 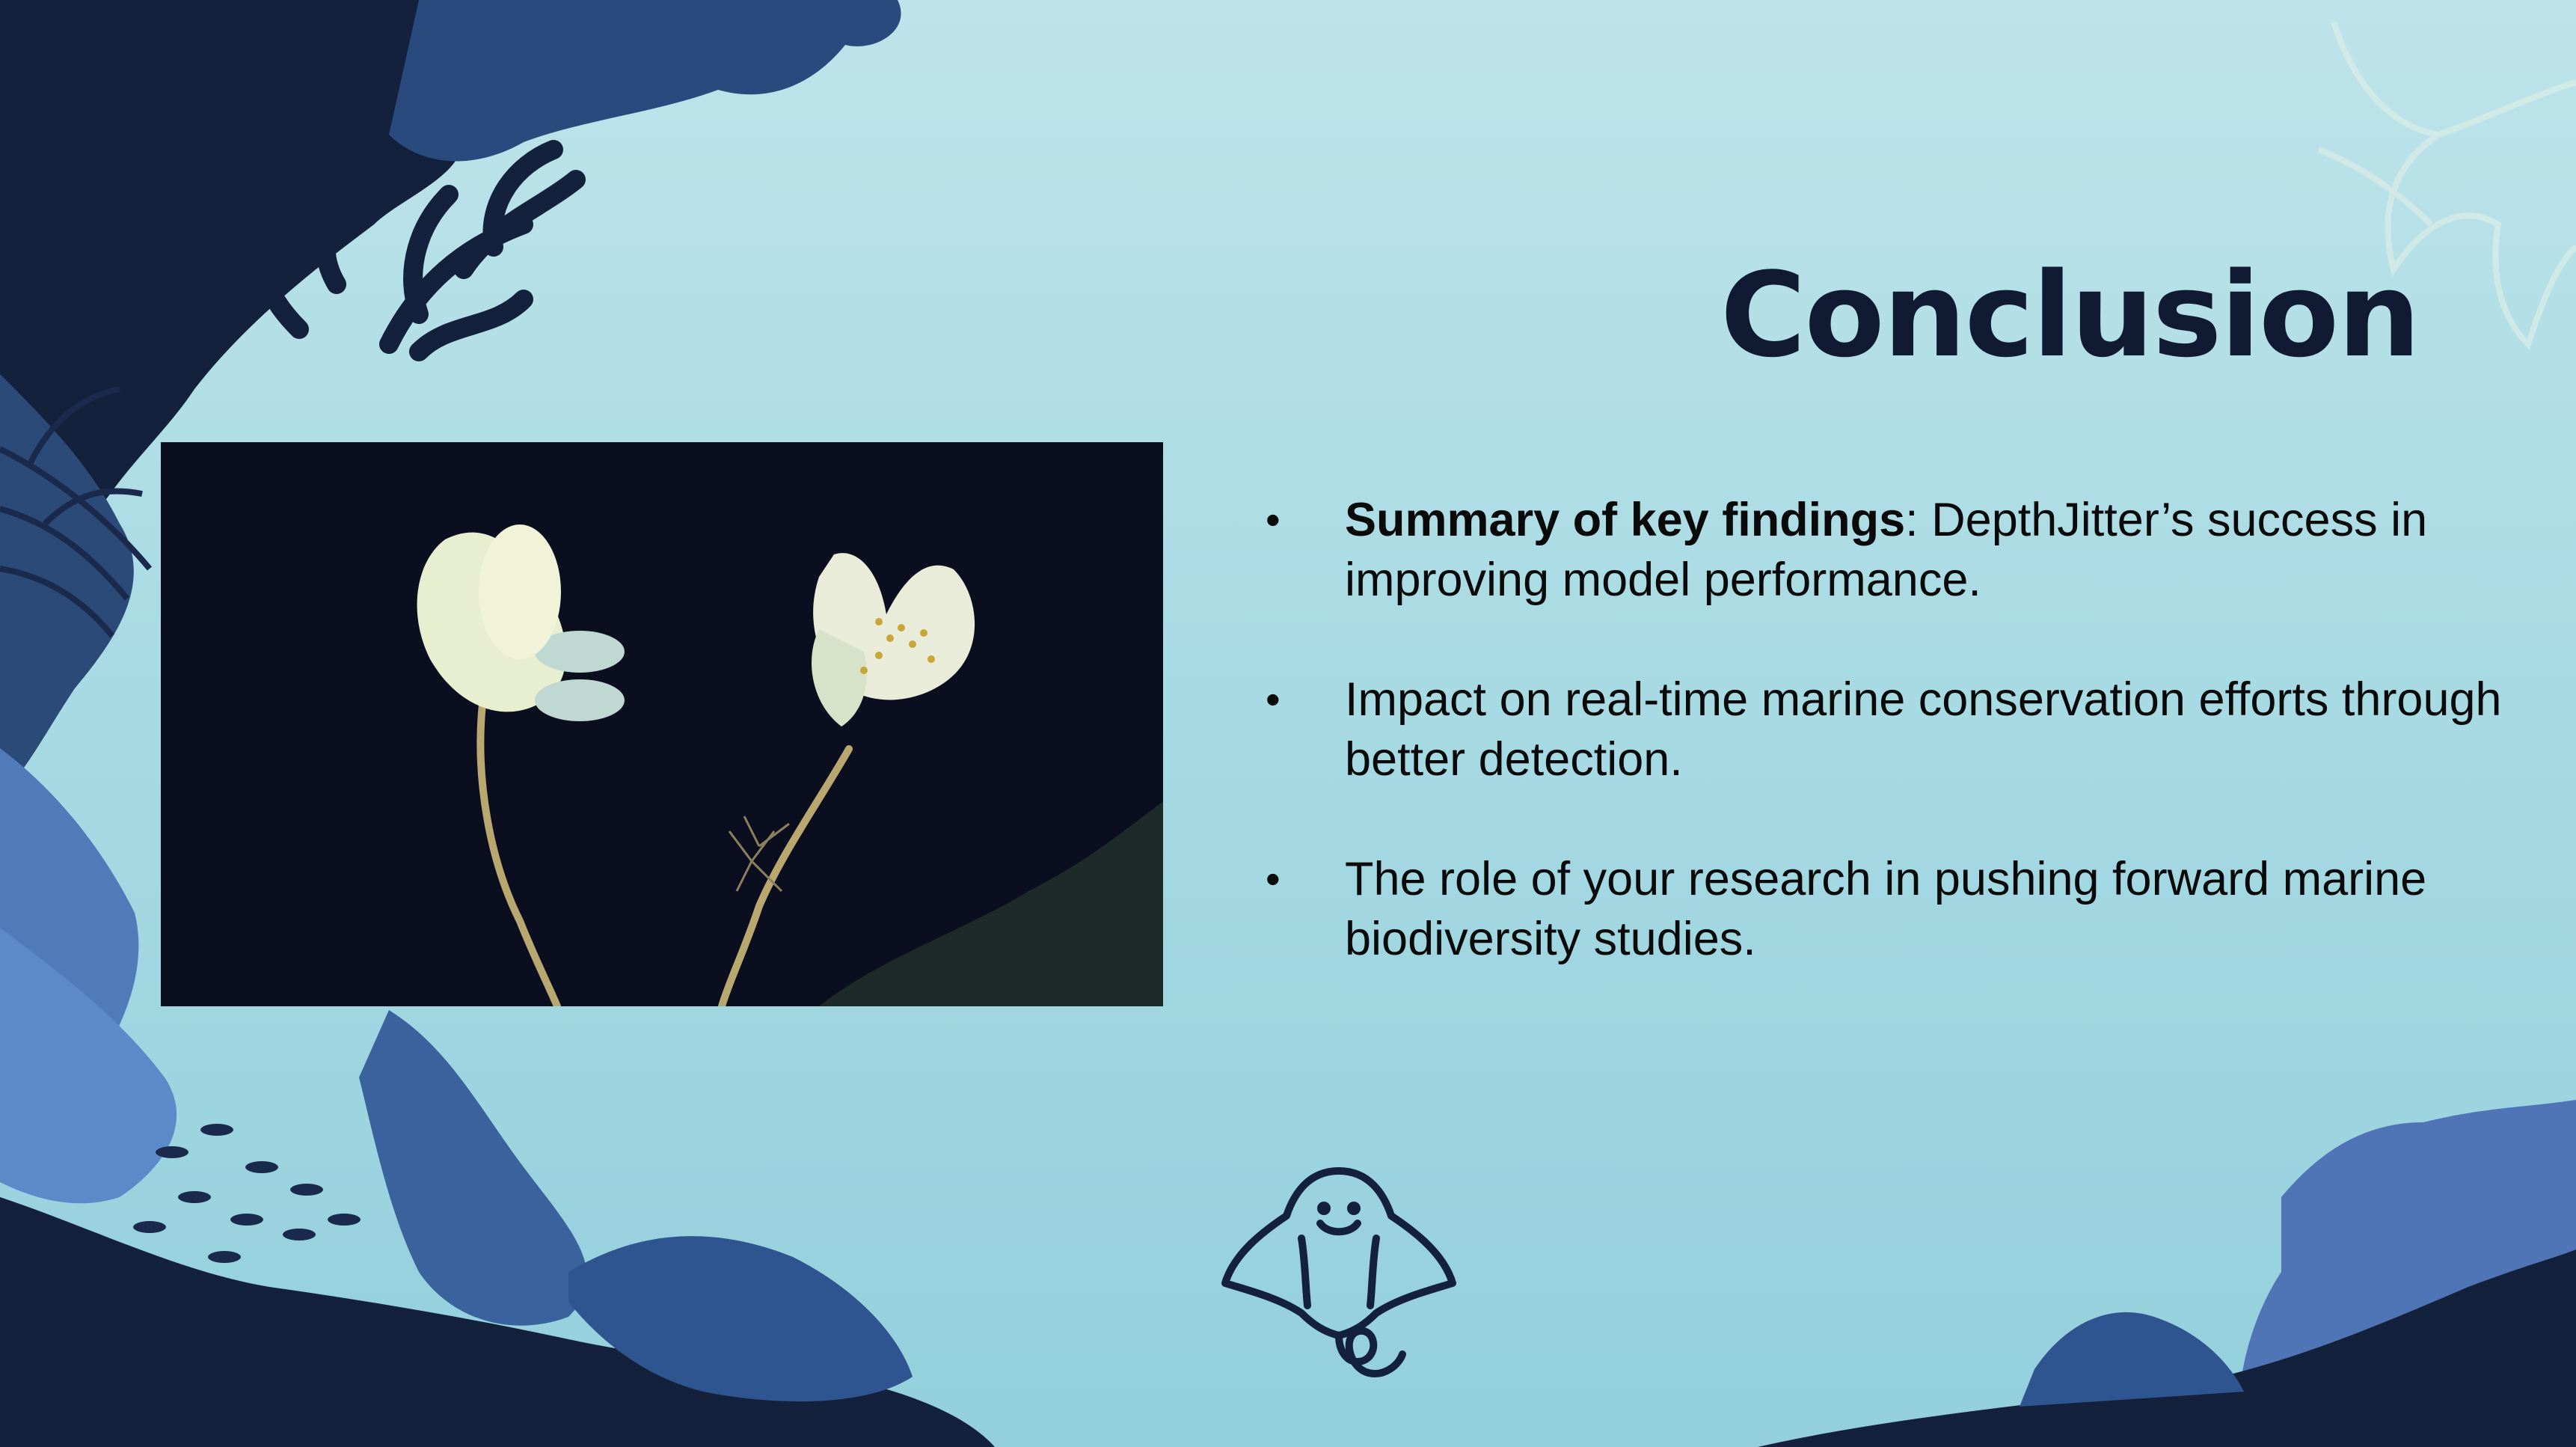 I want to click on sponge-left, so click(x=521, y=623).